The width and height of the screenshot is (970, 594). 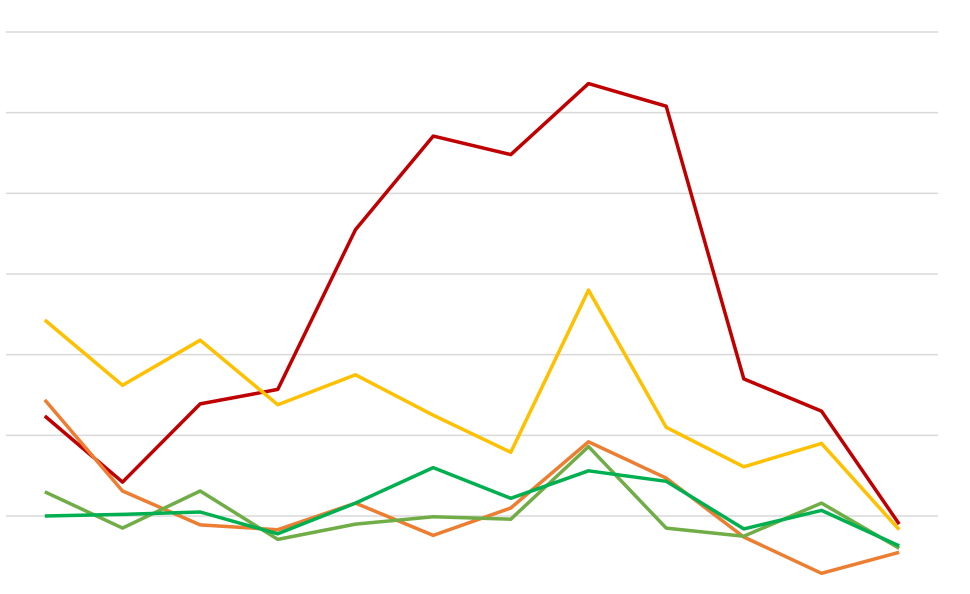 What do you see at coordinates (472, 506) in the screenshot?
I see `series-line` at bounding box center [472, 506].